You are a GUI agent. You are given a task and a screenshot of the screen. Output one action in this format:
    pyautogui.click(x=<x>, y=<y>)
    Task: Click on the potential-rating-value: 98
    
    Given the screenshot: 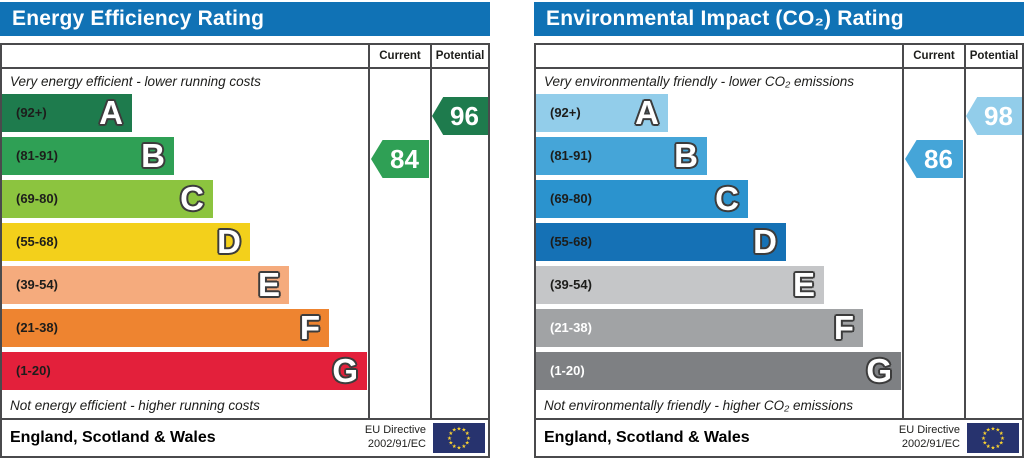 What is the action you would take?
    pyautogui.click(x=998, y=116)
    